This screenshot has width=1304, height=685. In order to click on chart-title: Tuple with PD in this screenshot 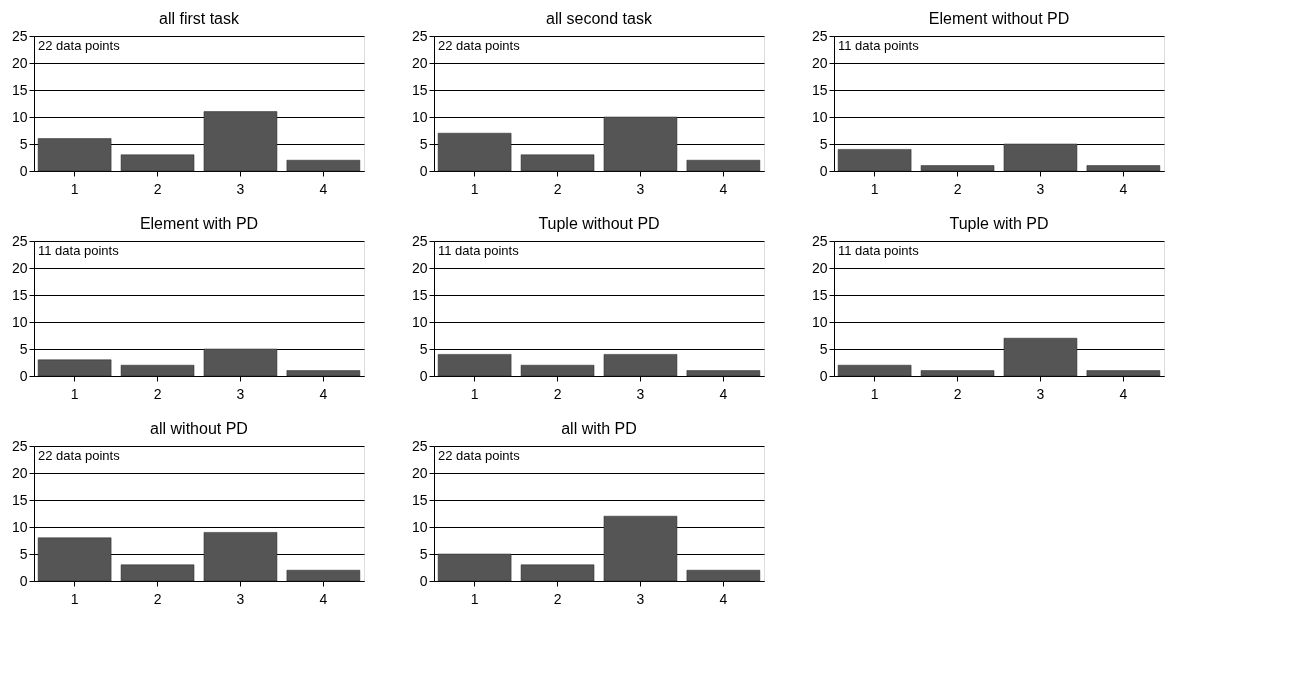, I will do `click(999, 223)`.